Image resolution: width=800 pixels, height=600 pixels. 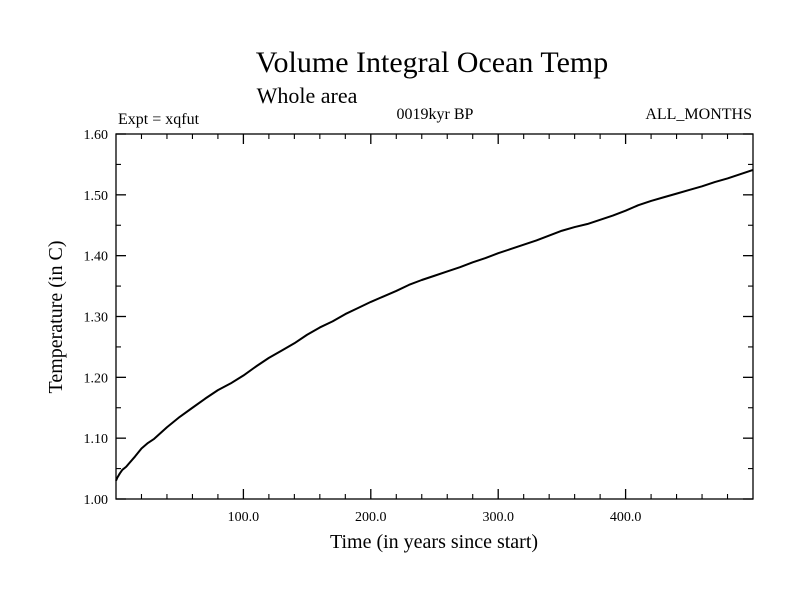 What do you see at coordinates (626, 517) in the screenshot?
I see `x-tick-label: 400.0` at bounding box center [626, 517].